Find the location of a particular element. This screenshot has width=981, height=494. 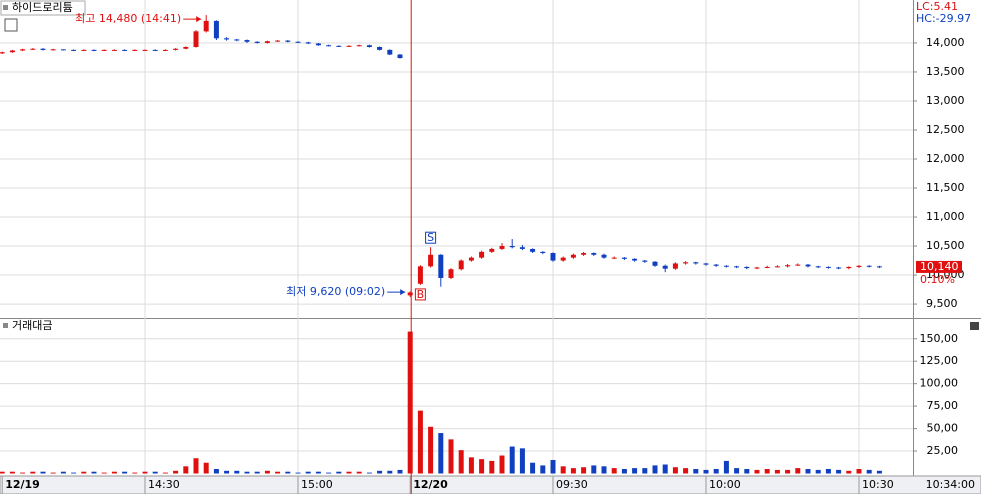

low-label: 최저 9,620 (09:02) is located at coordinates (335, 291).